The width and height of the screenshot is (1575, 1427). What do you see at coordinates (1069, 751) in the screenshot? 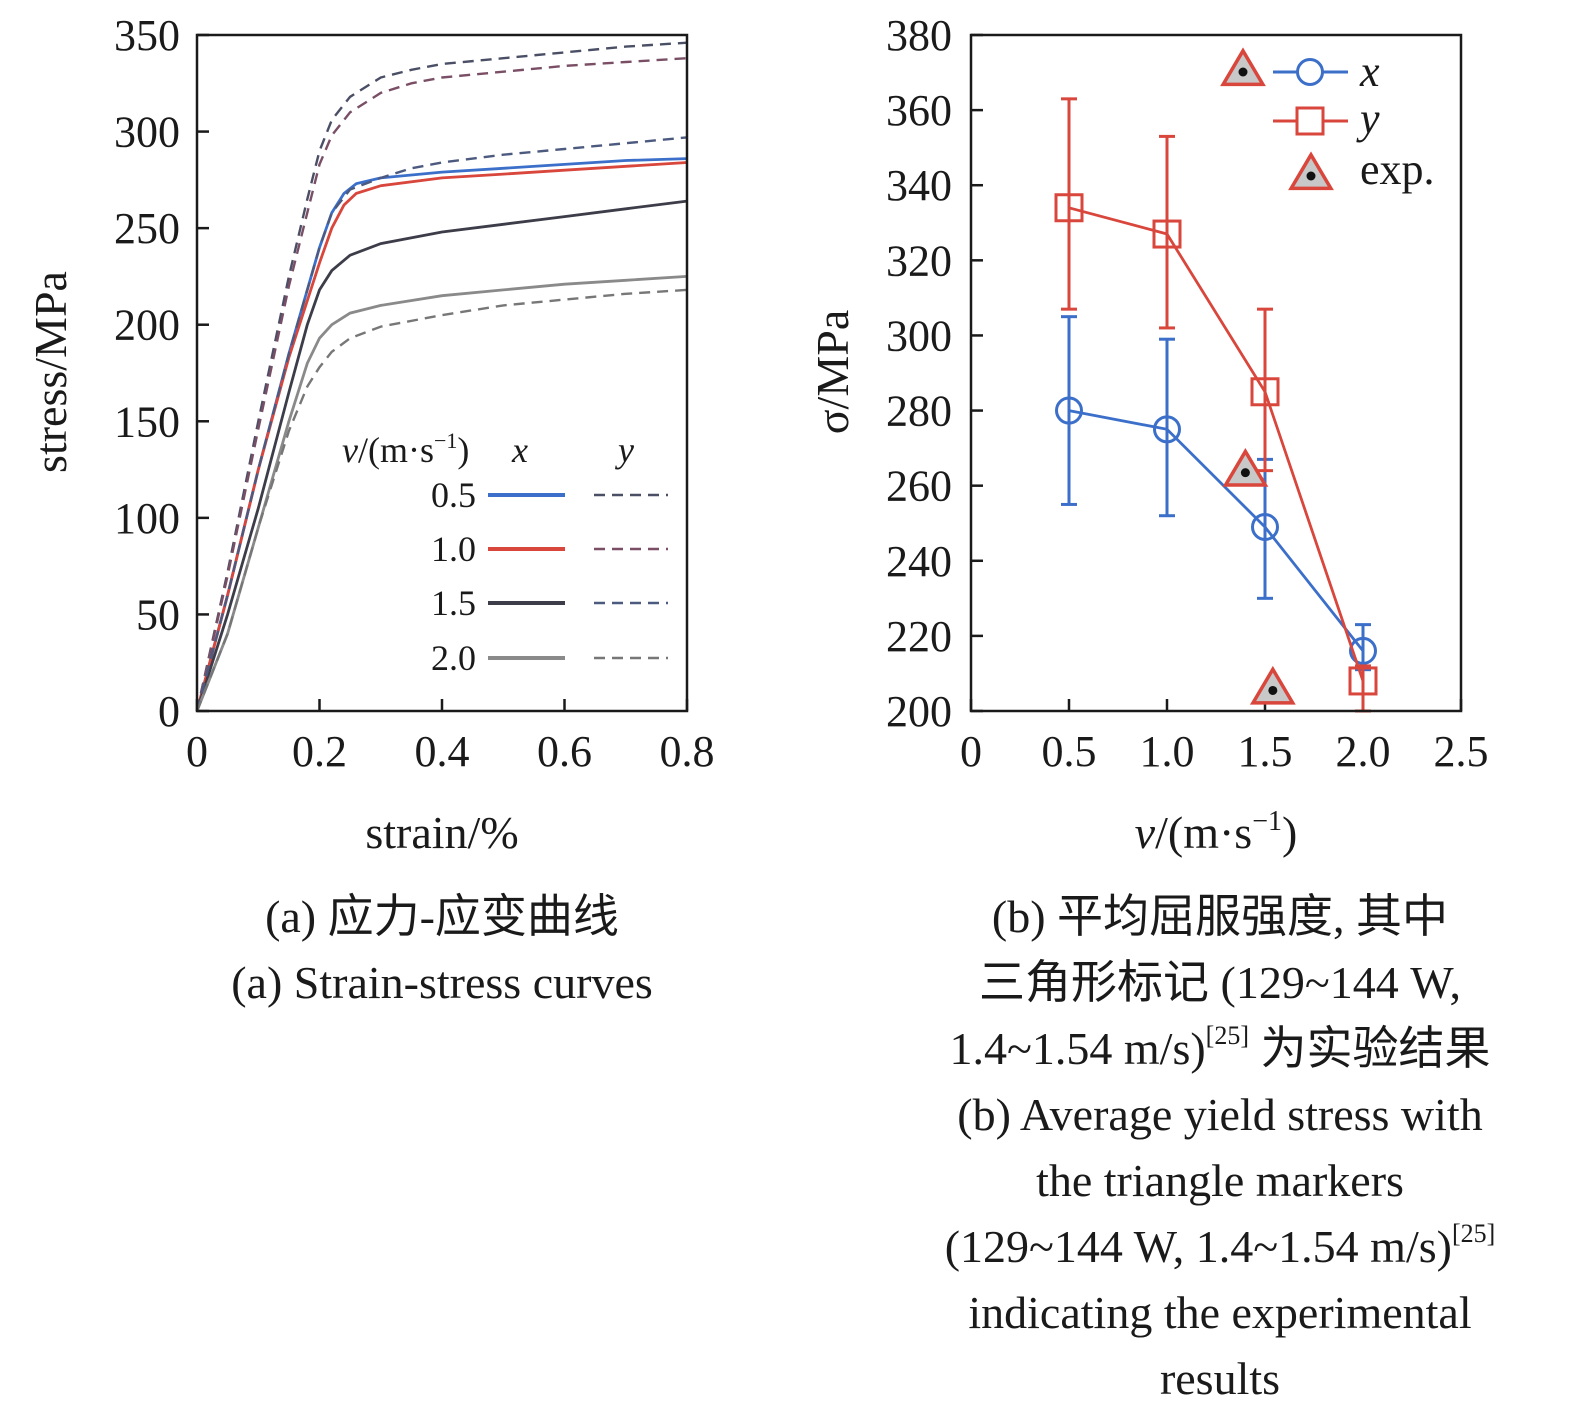
I see `panel-b-xtick-label: 0.5` at bounding box center [1069, 751].